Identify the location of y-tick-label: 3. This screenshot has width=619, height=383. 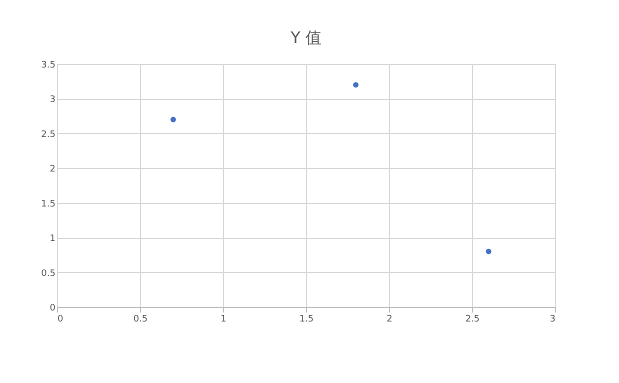
(53, 100).